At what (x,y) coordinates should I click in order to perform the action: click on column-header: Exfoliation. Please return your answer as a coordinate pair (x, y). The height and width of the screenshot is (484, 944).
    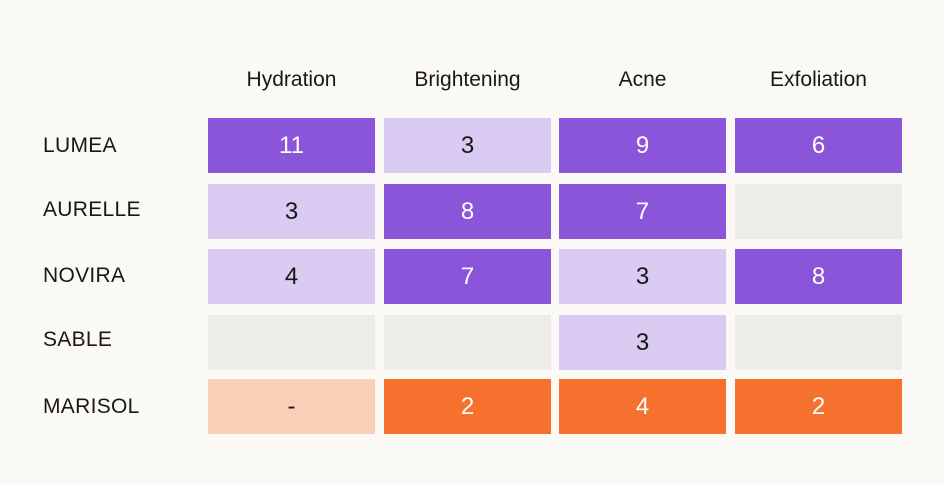
    Looking at the image, I should click on (818, 79).